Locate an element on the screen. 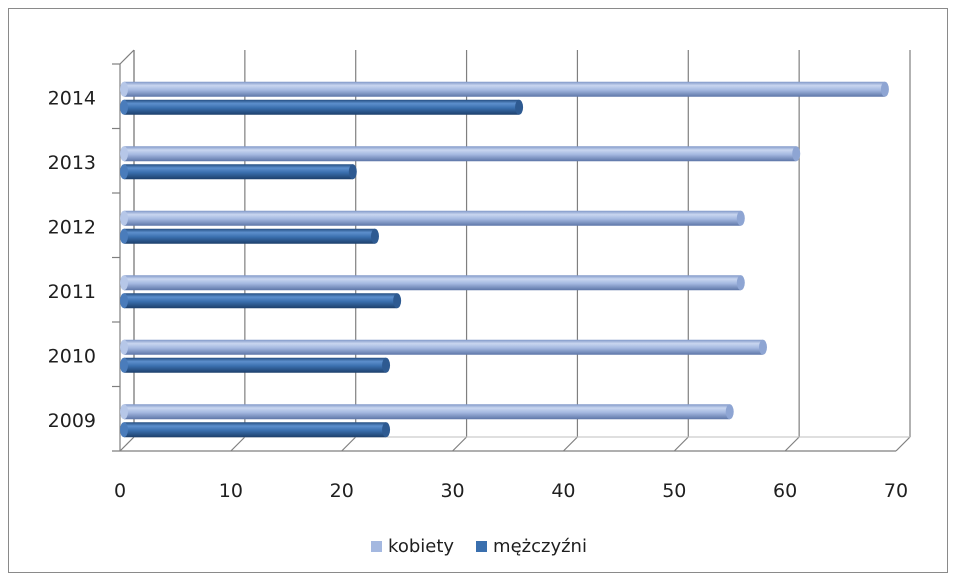  y-axis-top-diag is located at coordinates (127, 57).